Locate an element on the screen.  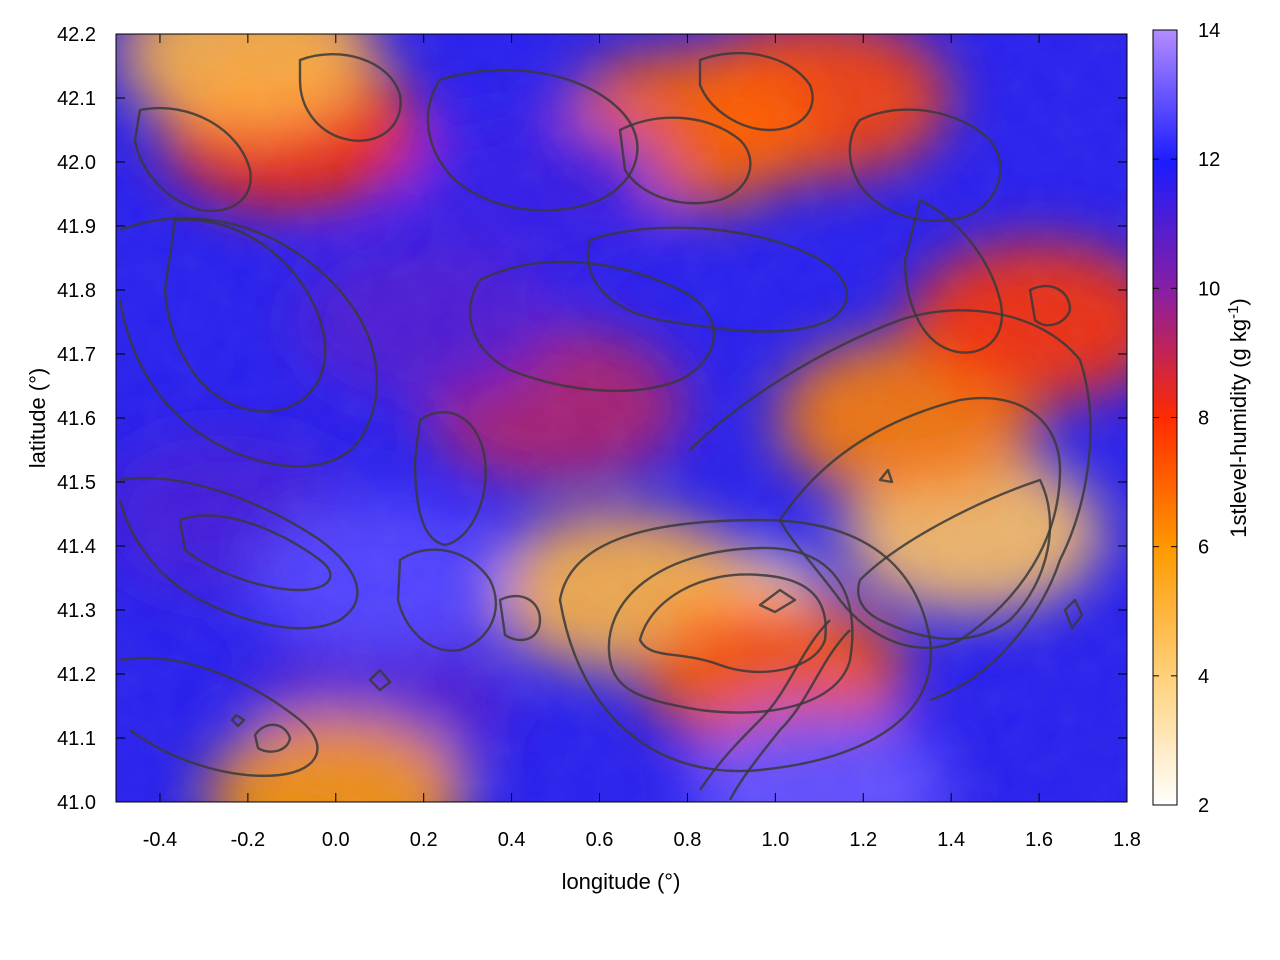
x-tick-label: 1.4 is located at coordinates (951, 840).